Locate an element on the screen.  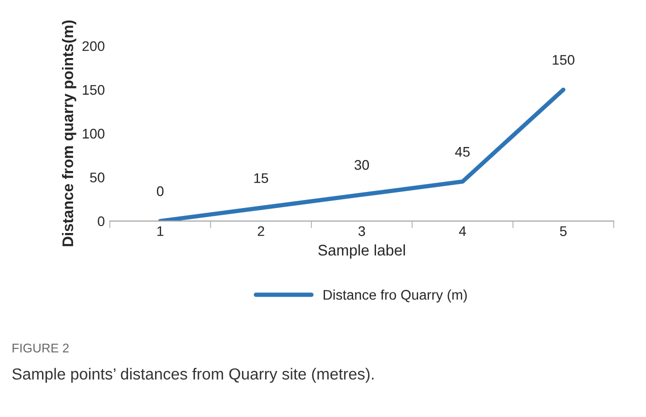
x-tick-label: 2 is located at coordinates (261, 231).